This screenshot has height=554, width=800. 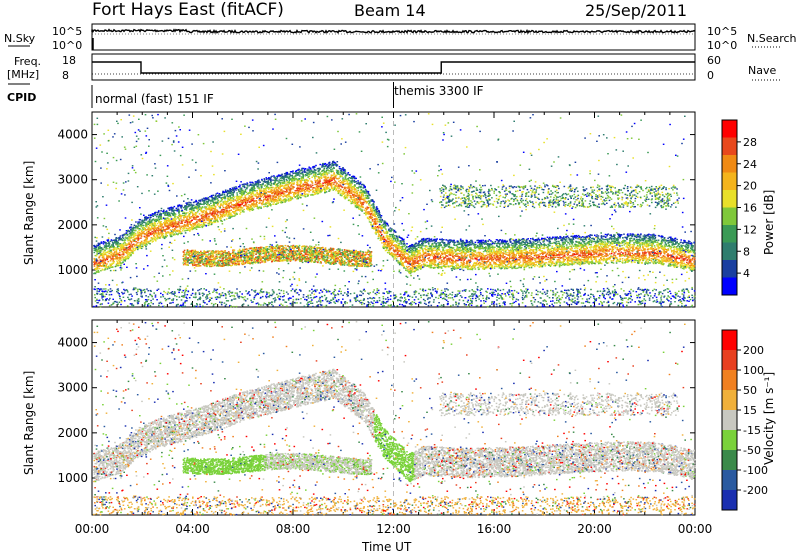 What do you see at coordinates (750, 186) in the screenshot?
I see `power-colorbar-tick-label-2: 20` at bounding box center [750, 186].